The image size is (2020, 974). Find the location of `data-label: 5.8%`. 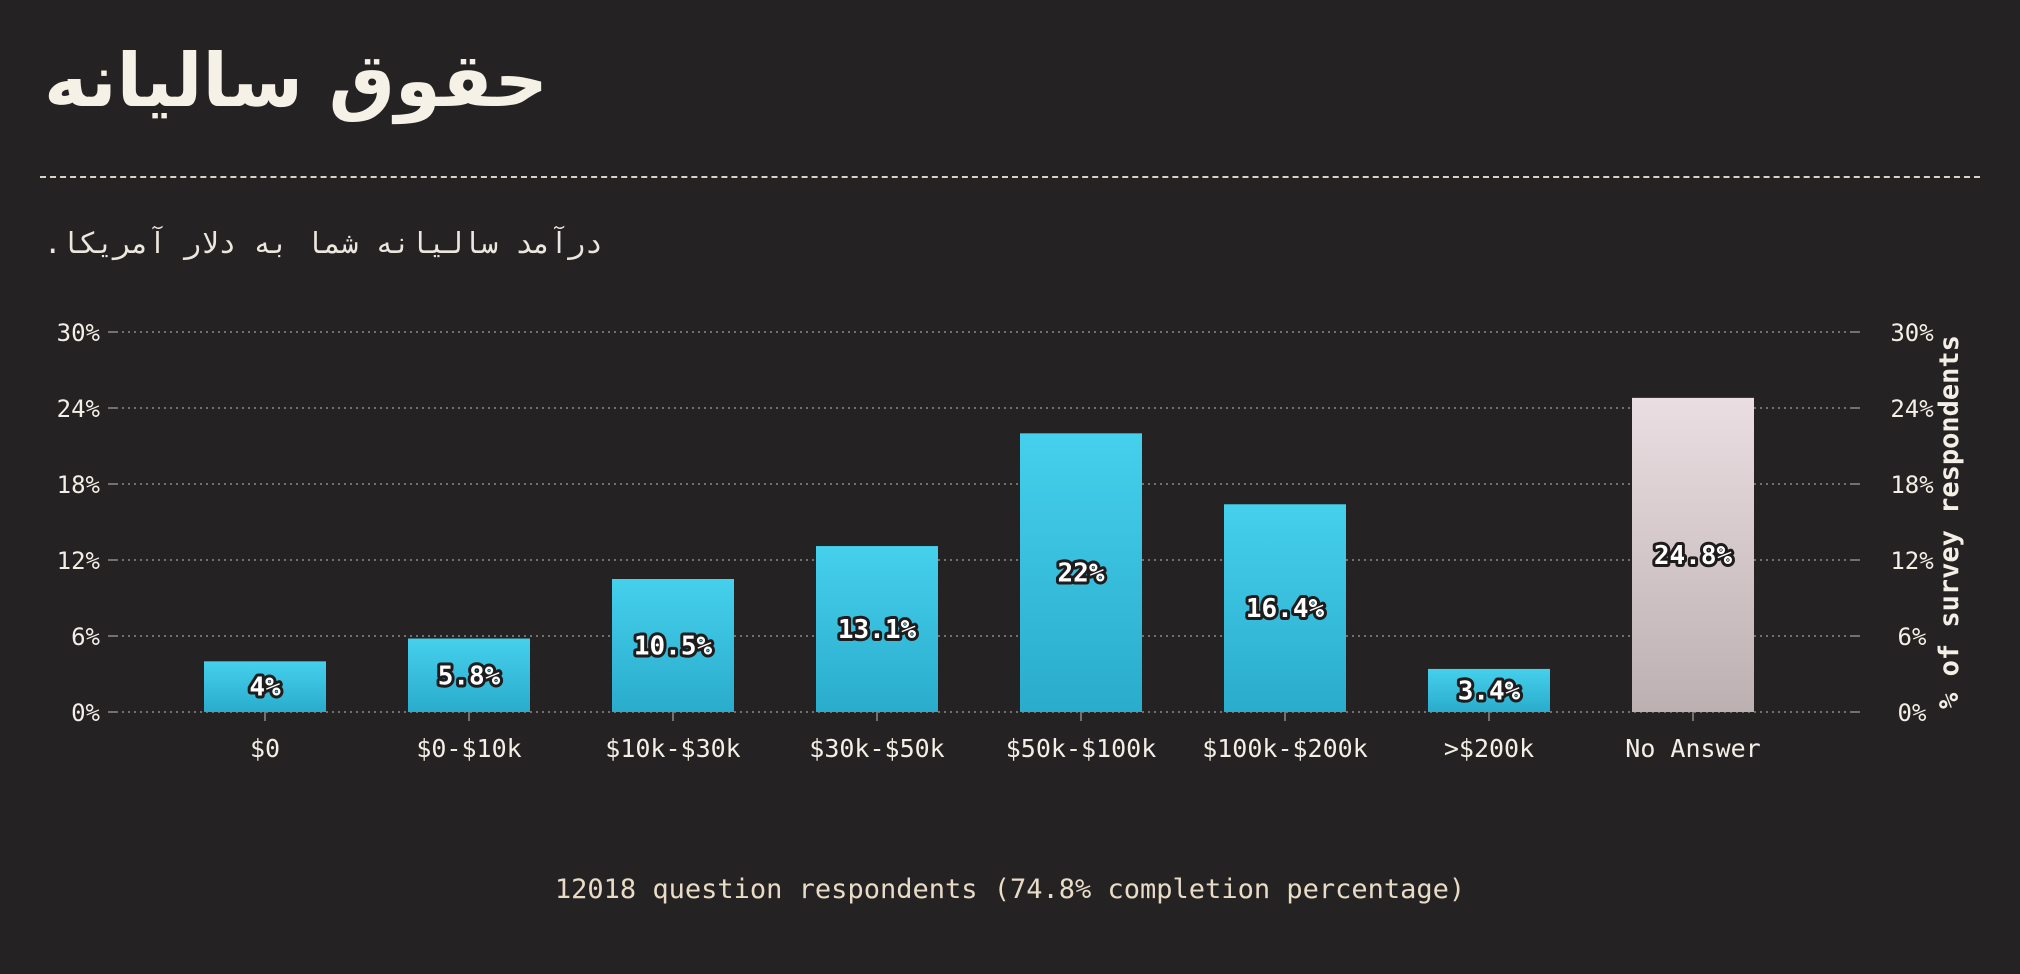

data-label: 5.8% is located at coordinates (469, 676).